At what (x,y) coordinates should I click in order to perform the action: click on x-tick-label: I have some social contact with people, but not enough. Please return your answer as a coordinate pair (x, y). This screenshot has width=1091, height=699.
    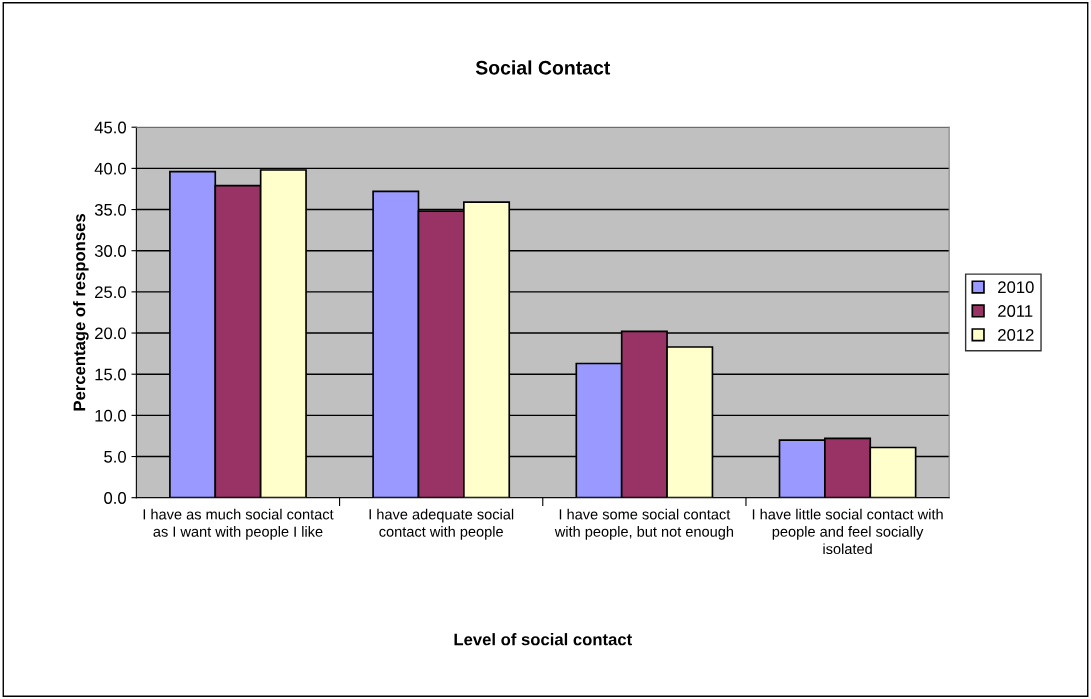
    Looking at the image, I should click on (644, 524).